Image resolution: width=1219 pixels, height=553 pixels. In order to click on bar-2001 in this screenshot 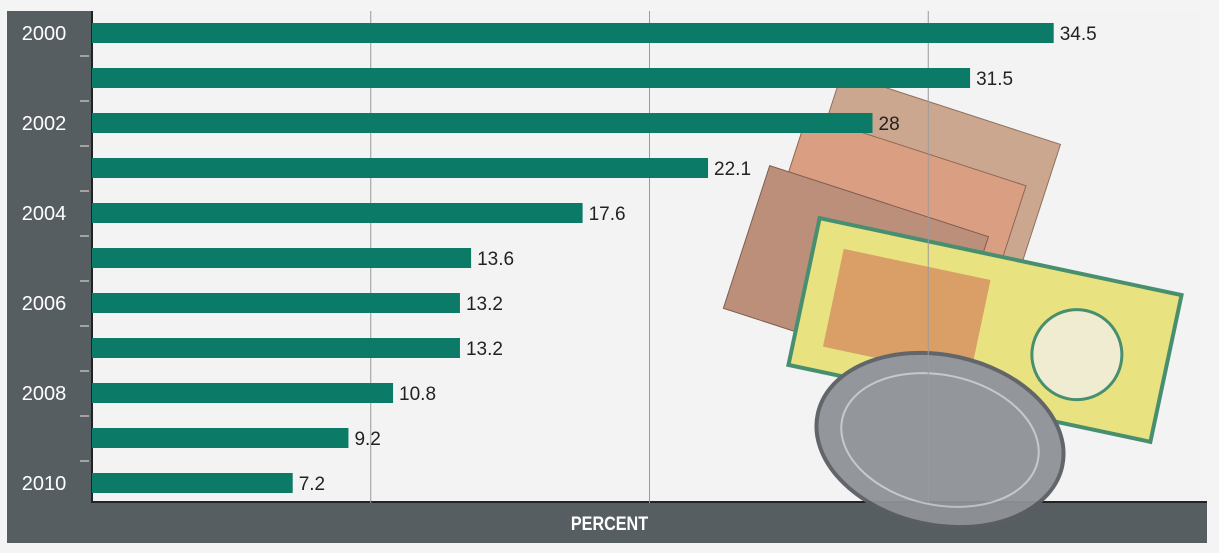, I will do `click(531, 78)`.